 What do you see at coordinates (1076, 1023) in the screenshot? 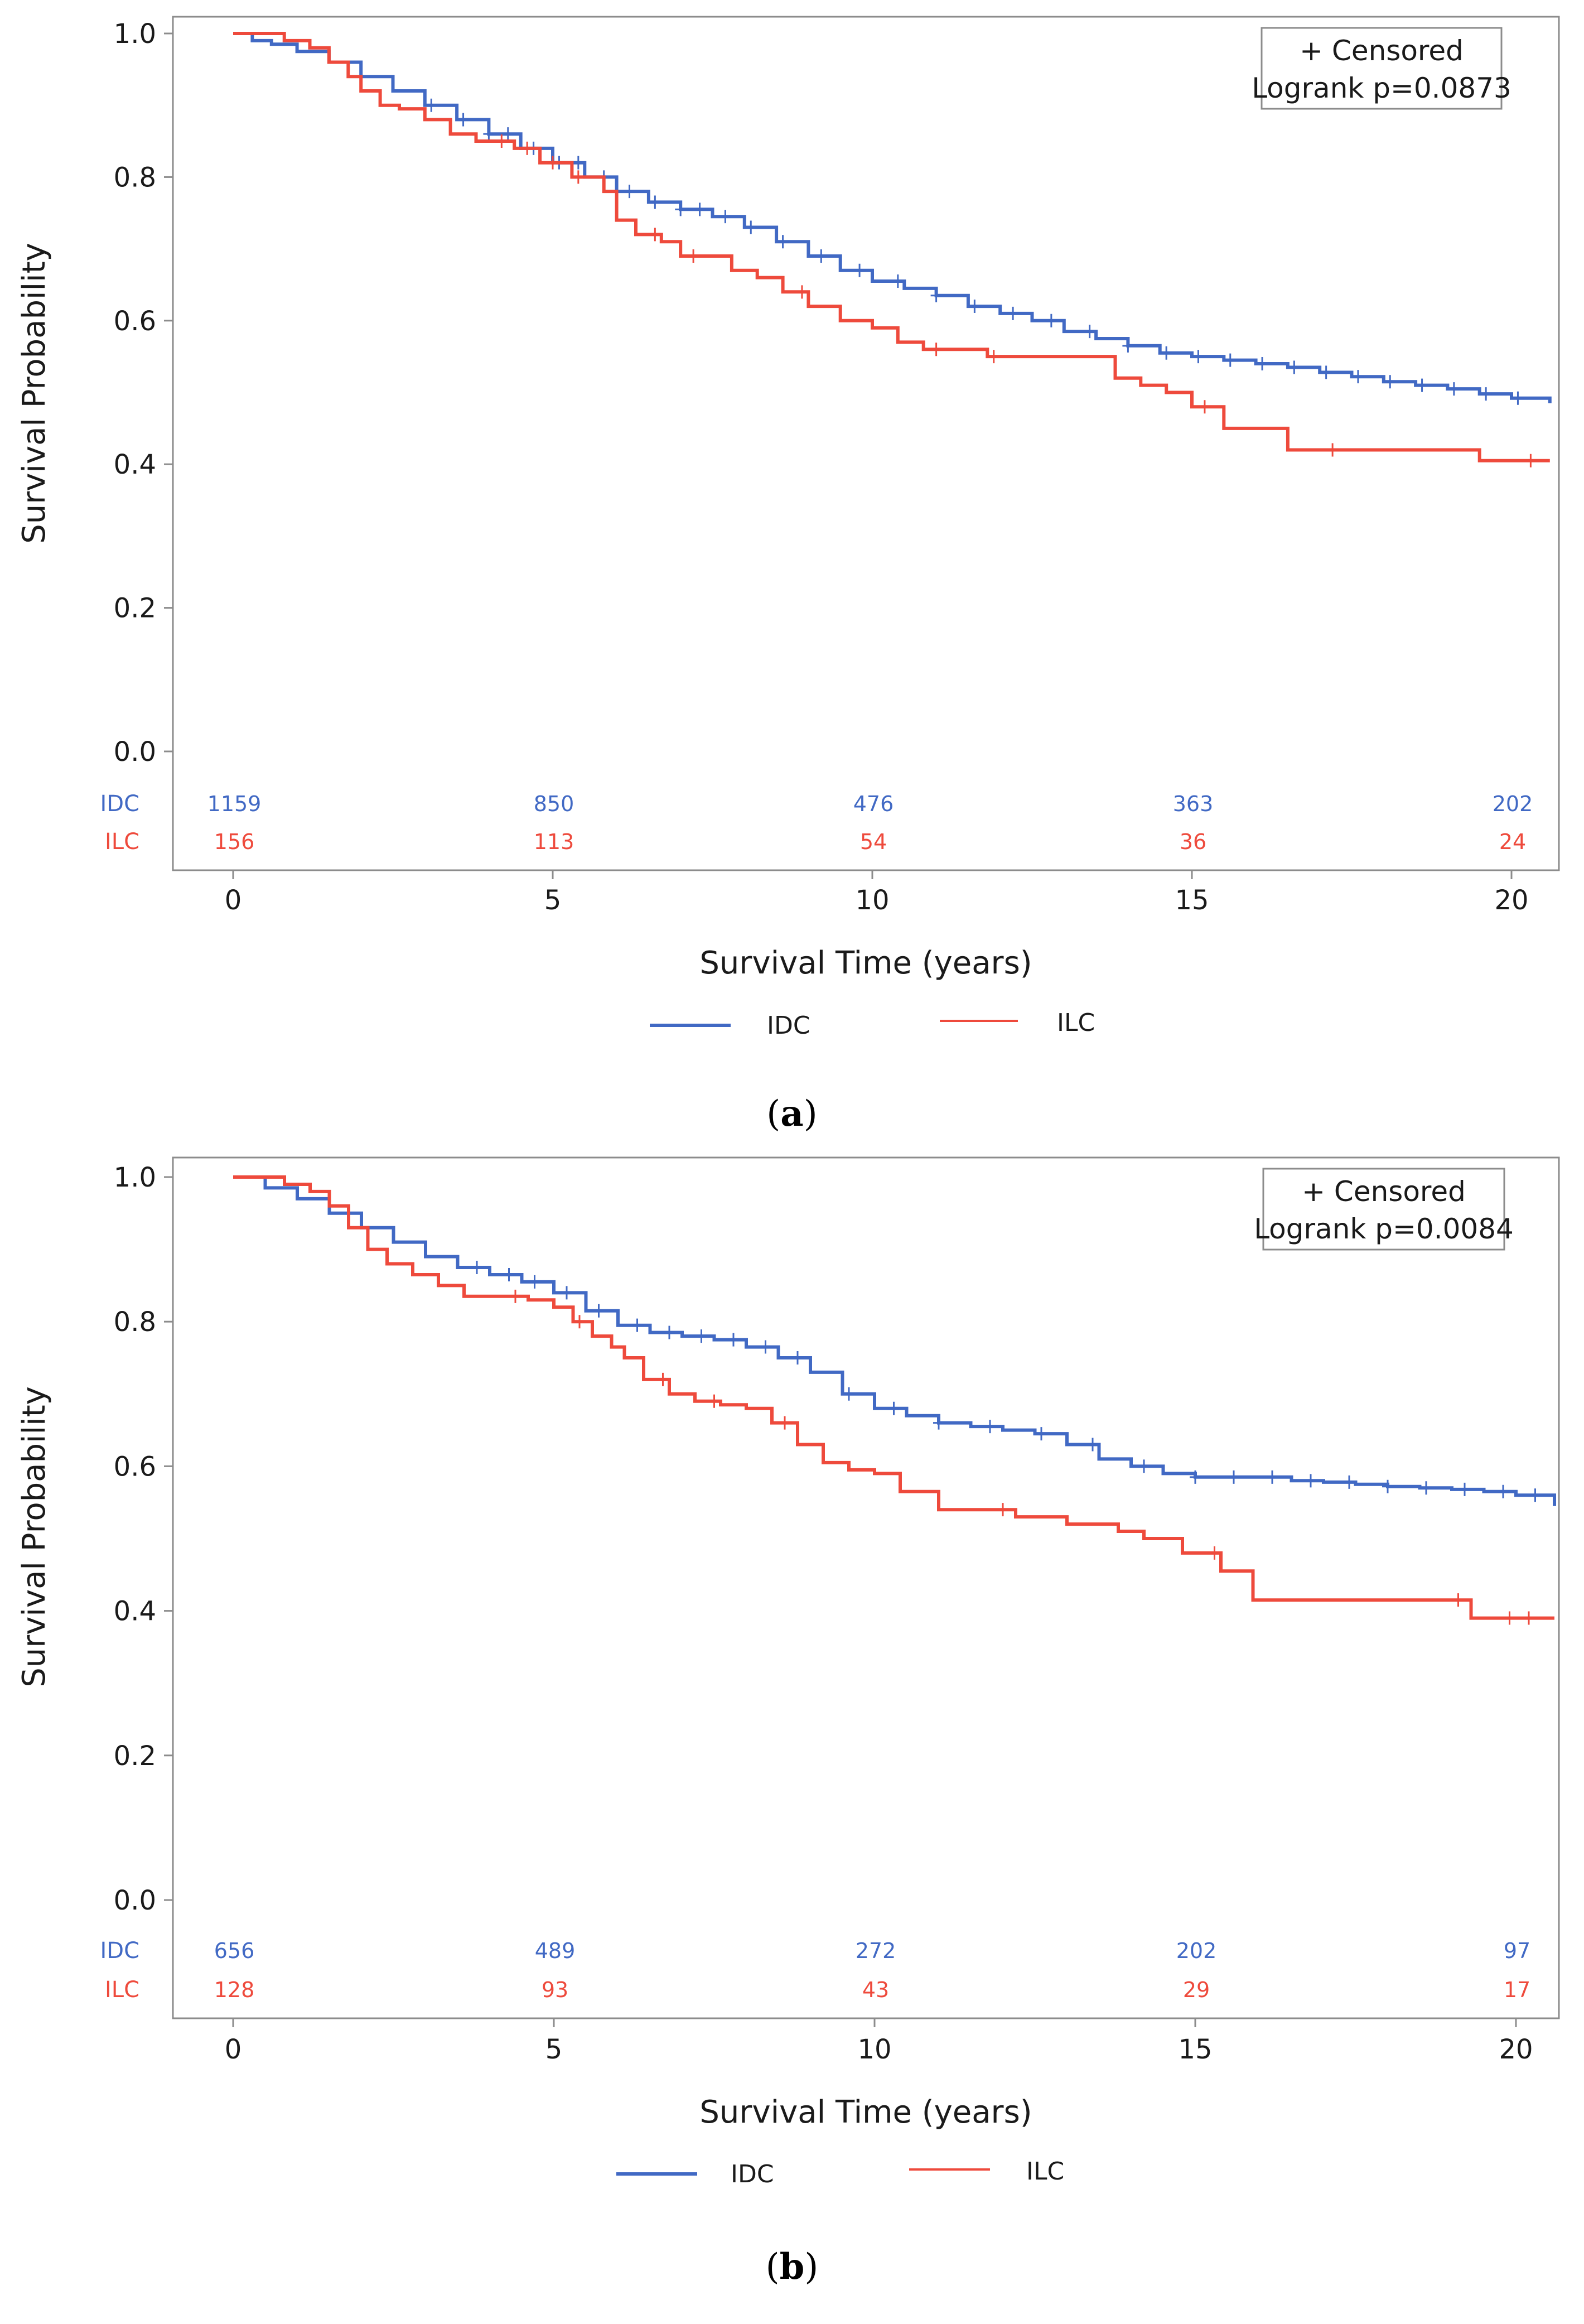
I see `legend-label-ilc: ILC` at bounding box center [1076, 1023].